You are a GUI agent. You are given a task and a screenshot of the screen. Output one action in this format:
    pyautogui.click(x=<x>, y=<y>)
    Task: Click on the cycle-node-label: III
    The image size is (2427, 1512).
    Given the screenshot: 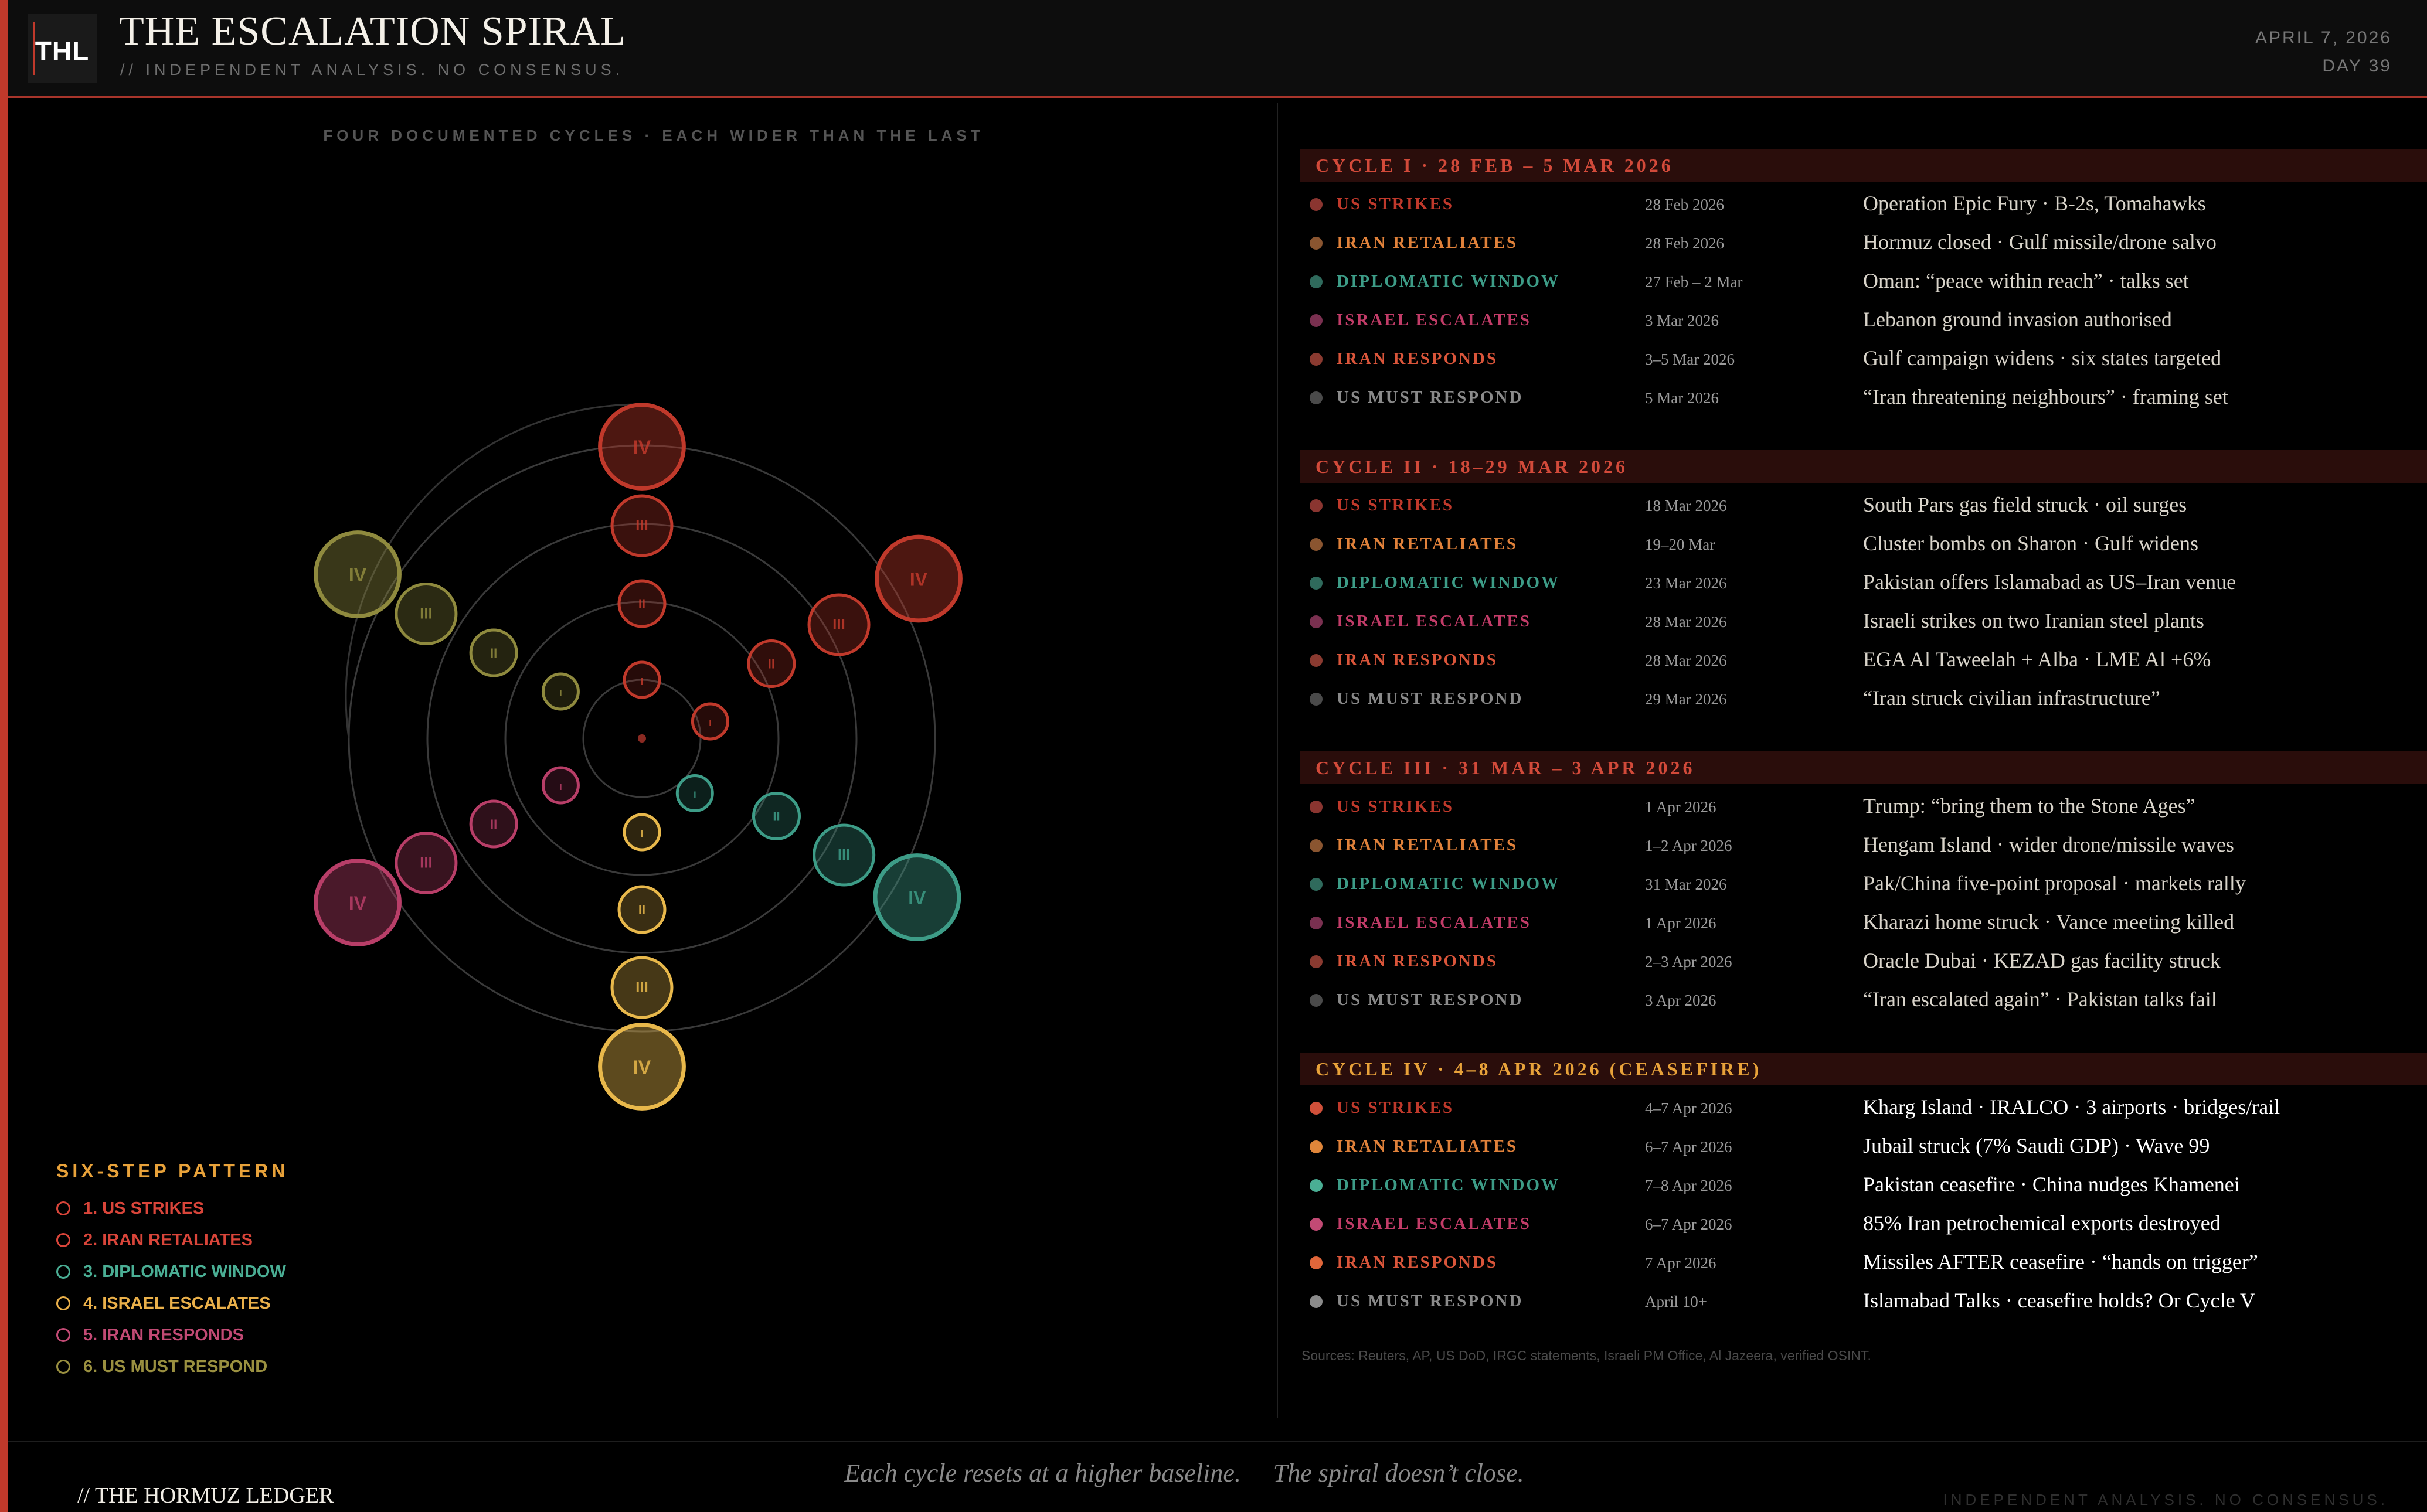 What is the action you would take?
    pyautogui.click(x=426, y=862)
    